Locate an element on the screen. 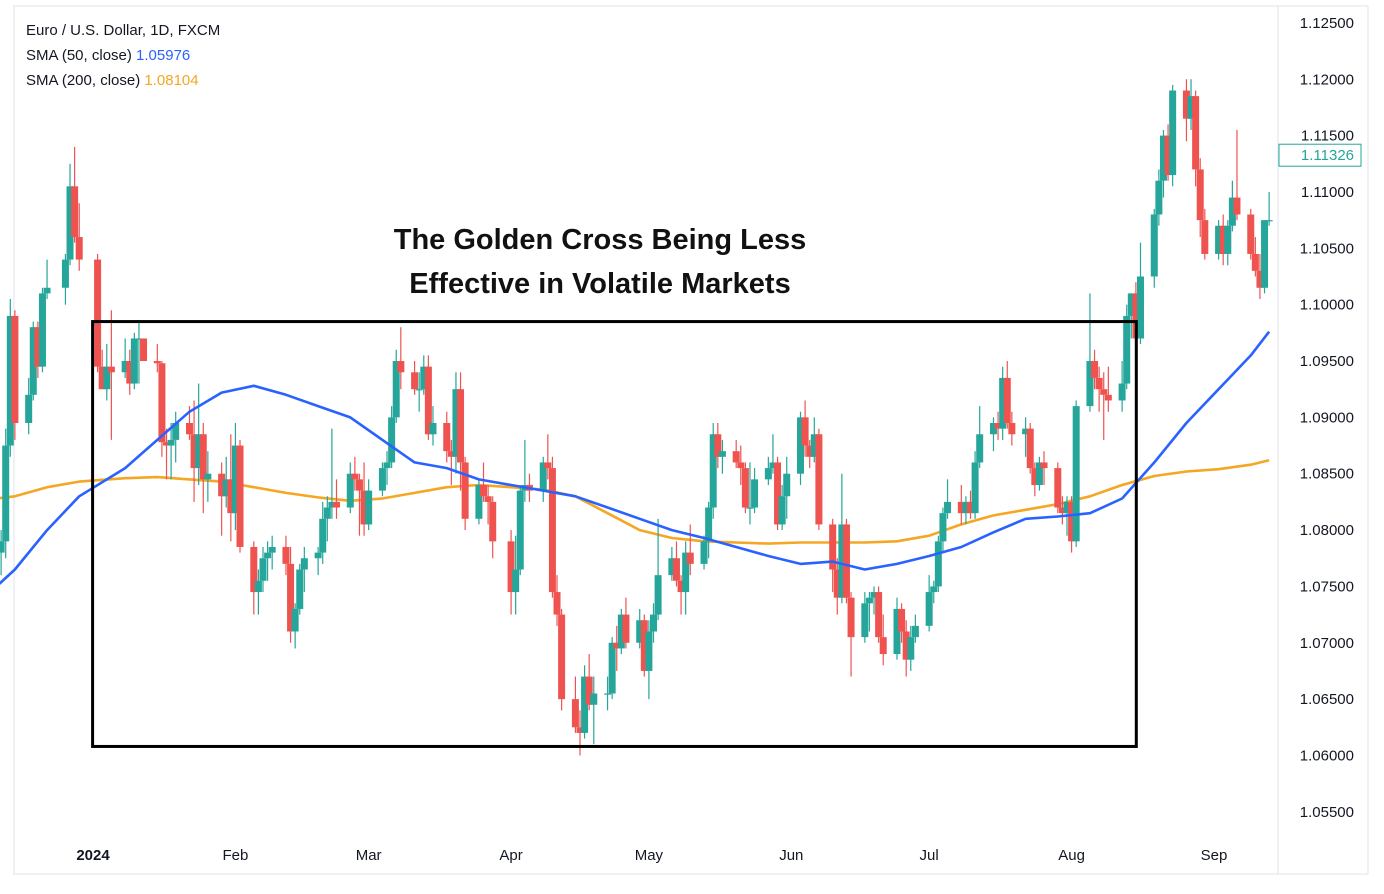 The width and height of the screenshot is (1384, 894). last-price-label: 1.11326 is located at coordinates (1327, 155).